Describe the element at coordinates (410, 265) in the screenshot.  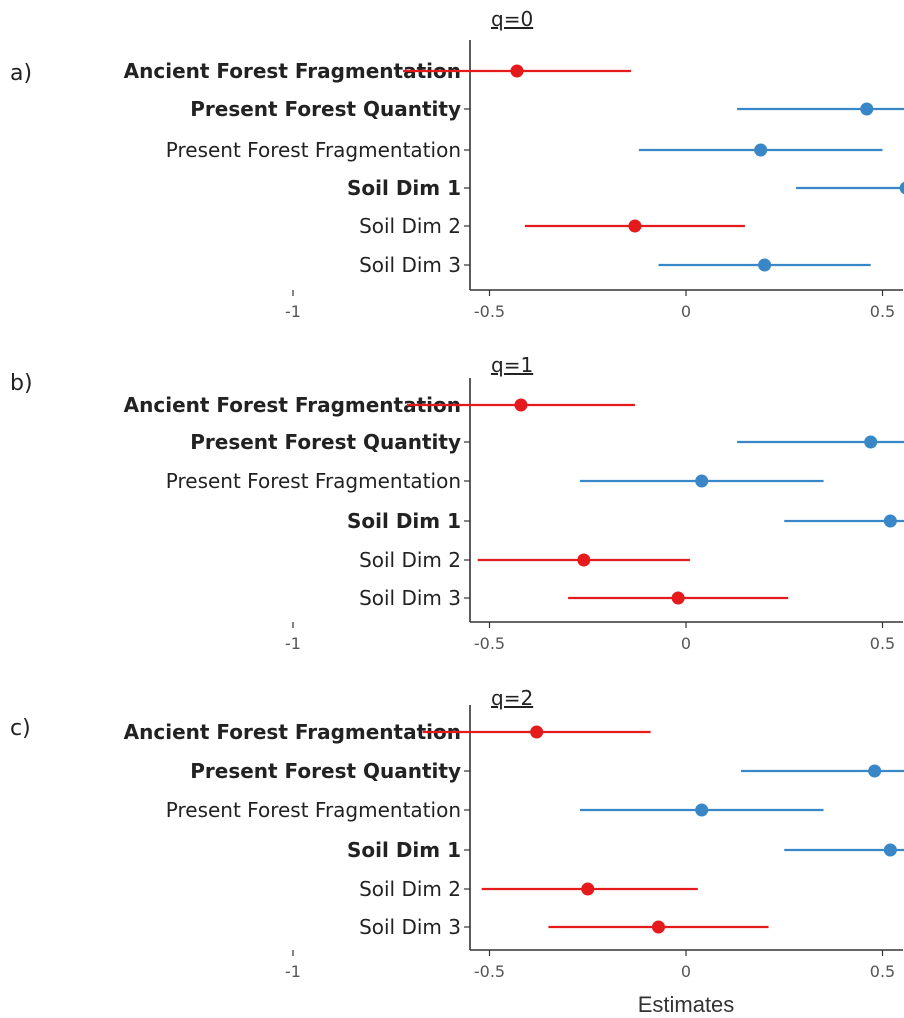
I see `panel-1-row-label: Soil Dim 3` at that location.